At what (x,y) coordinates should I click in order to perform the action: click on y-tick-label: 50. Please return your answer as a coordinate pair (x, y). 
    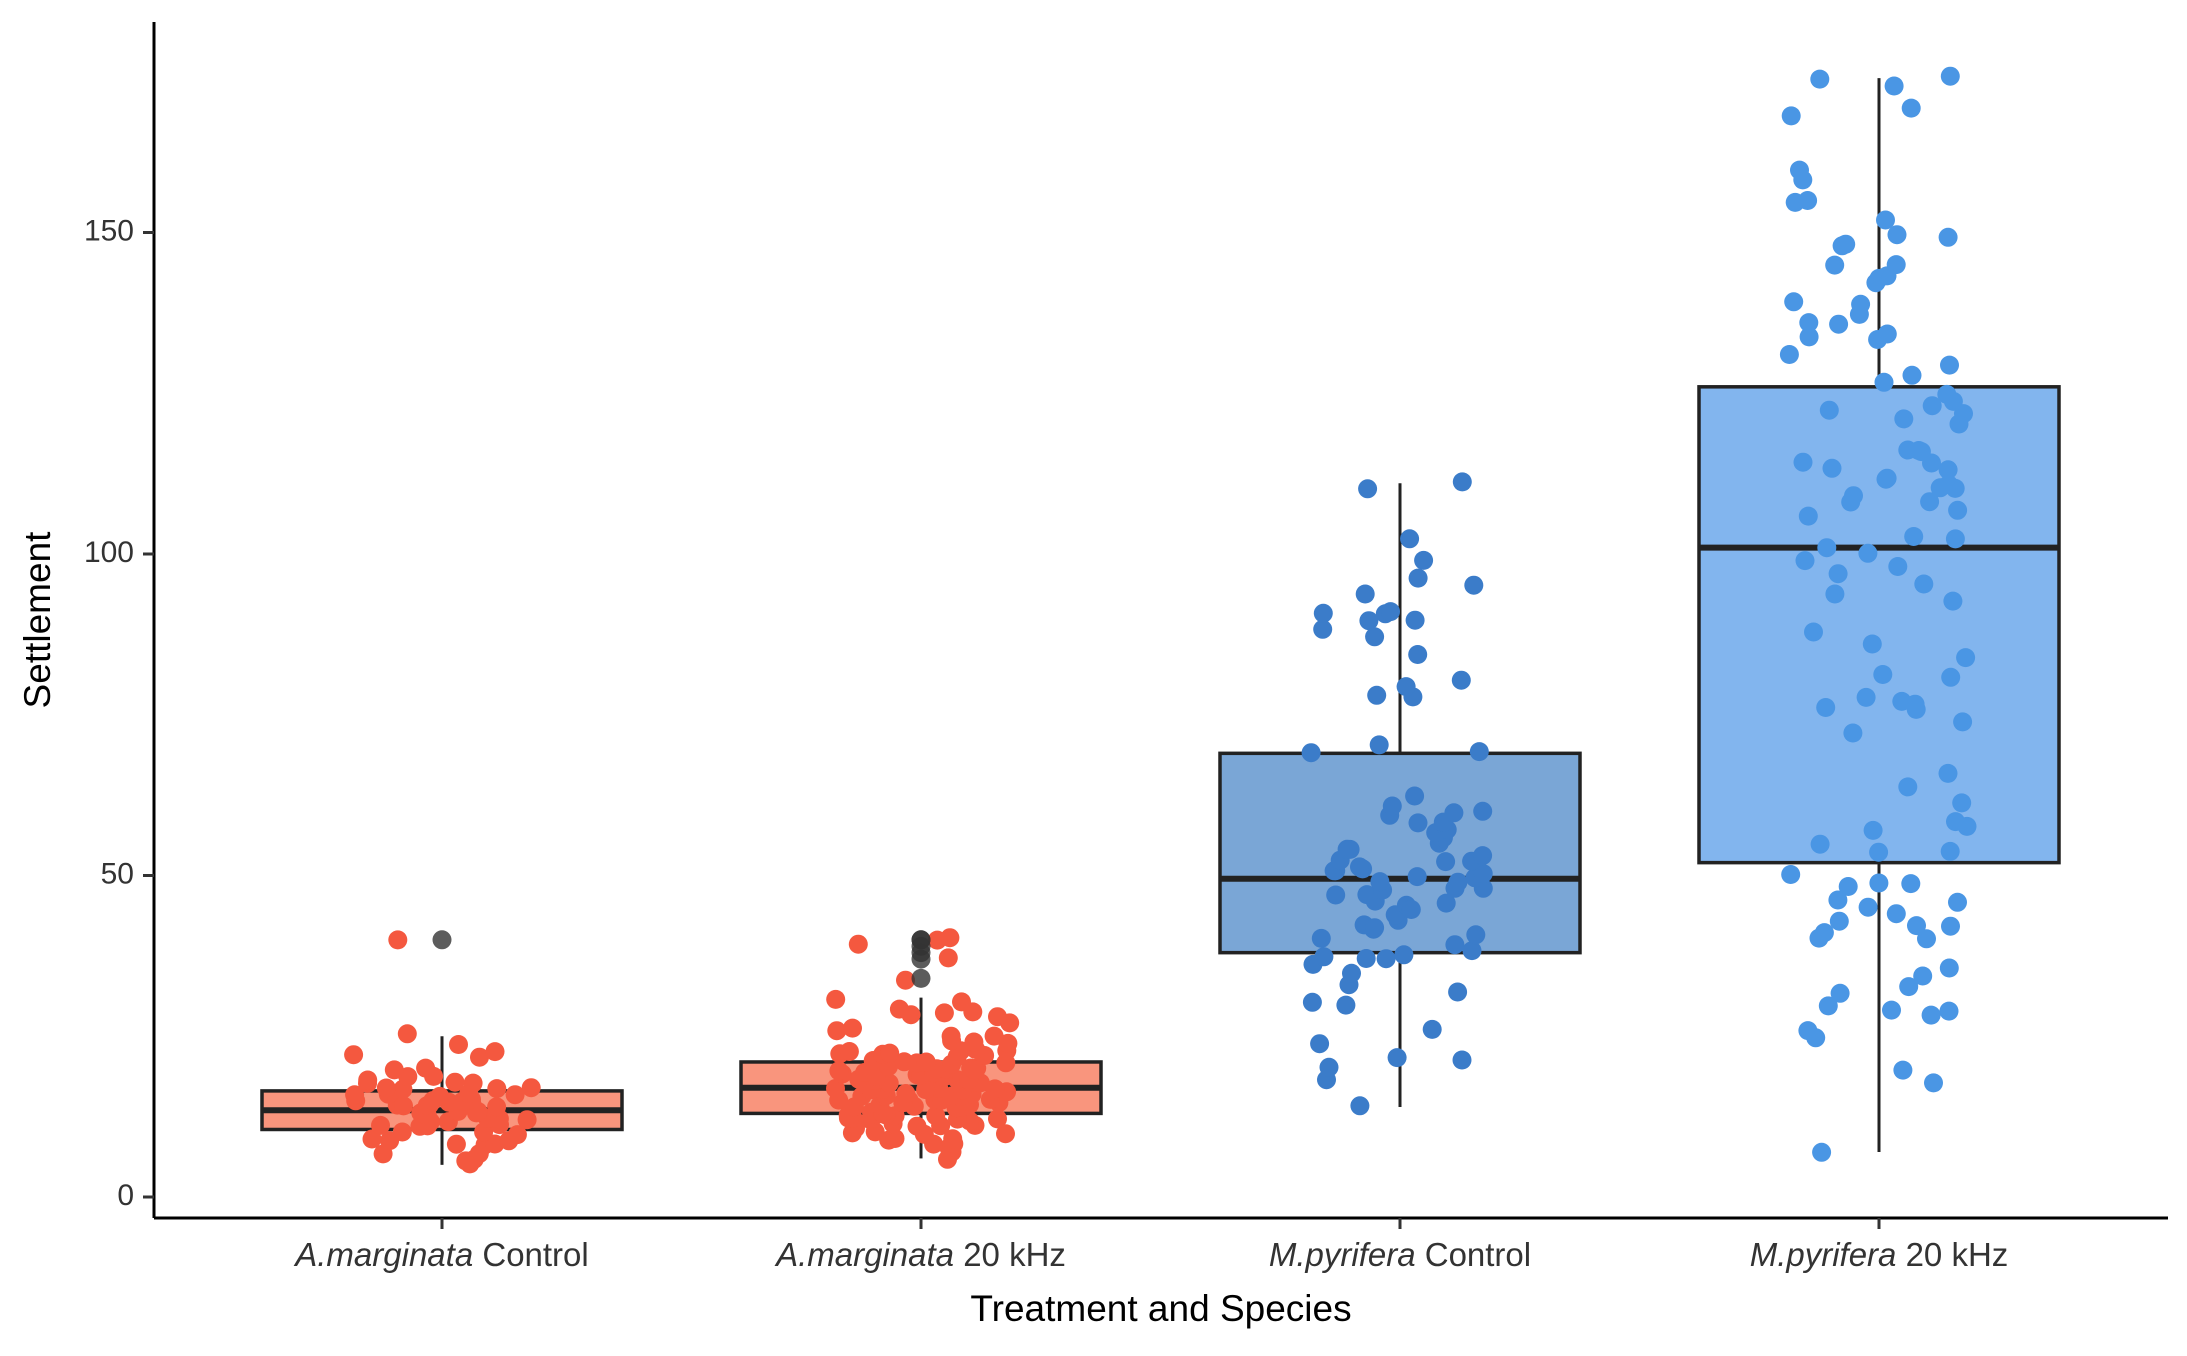
    Looking at the image, I should click on (117, 873).